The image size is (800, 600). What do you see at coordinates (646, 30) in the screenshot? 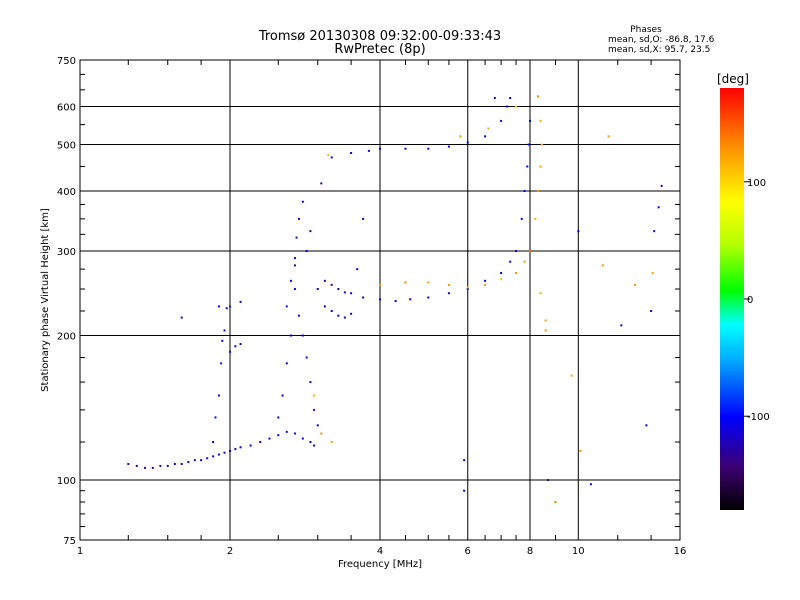
I see `stats-heading: Phases` at bounding box center [646, 30].